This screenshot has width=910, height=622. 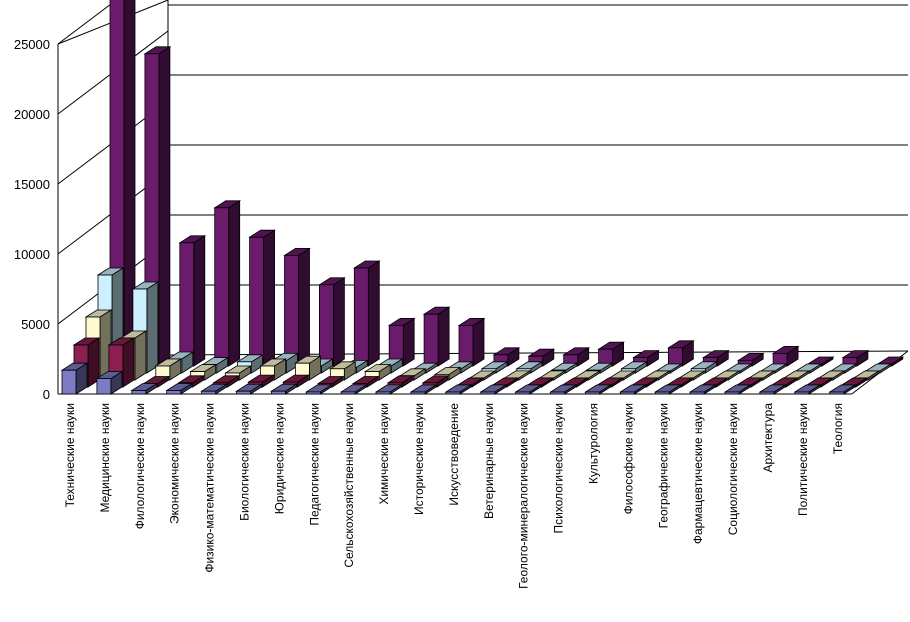 I want to click on y-tick-label-20000: 20000, so click(x=32, y=114).